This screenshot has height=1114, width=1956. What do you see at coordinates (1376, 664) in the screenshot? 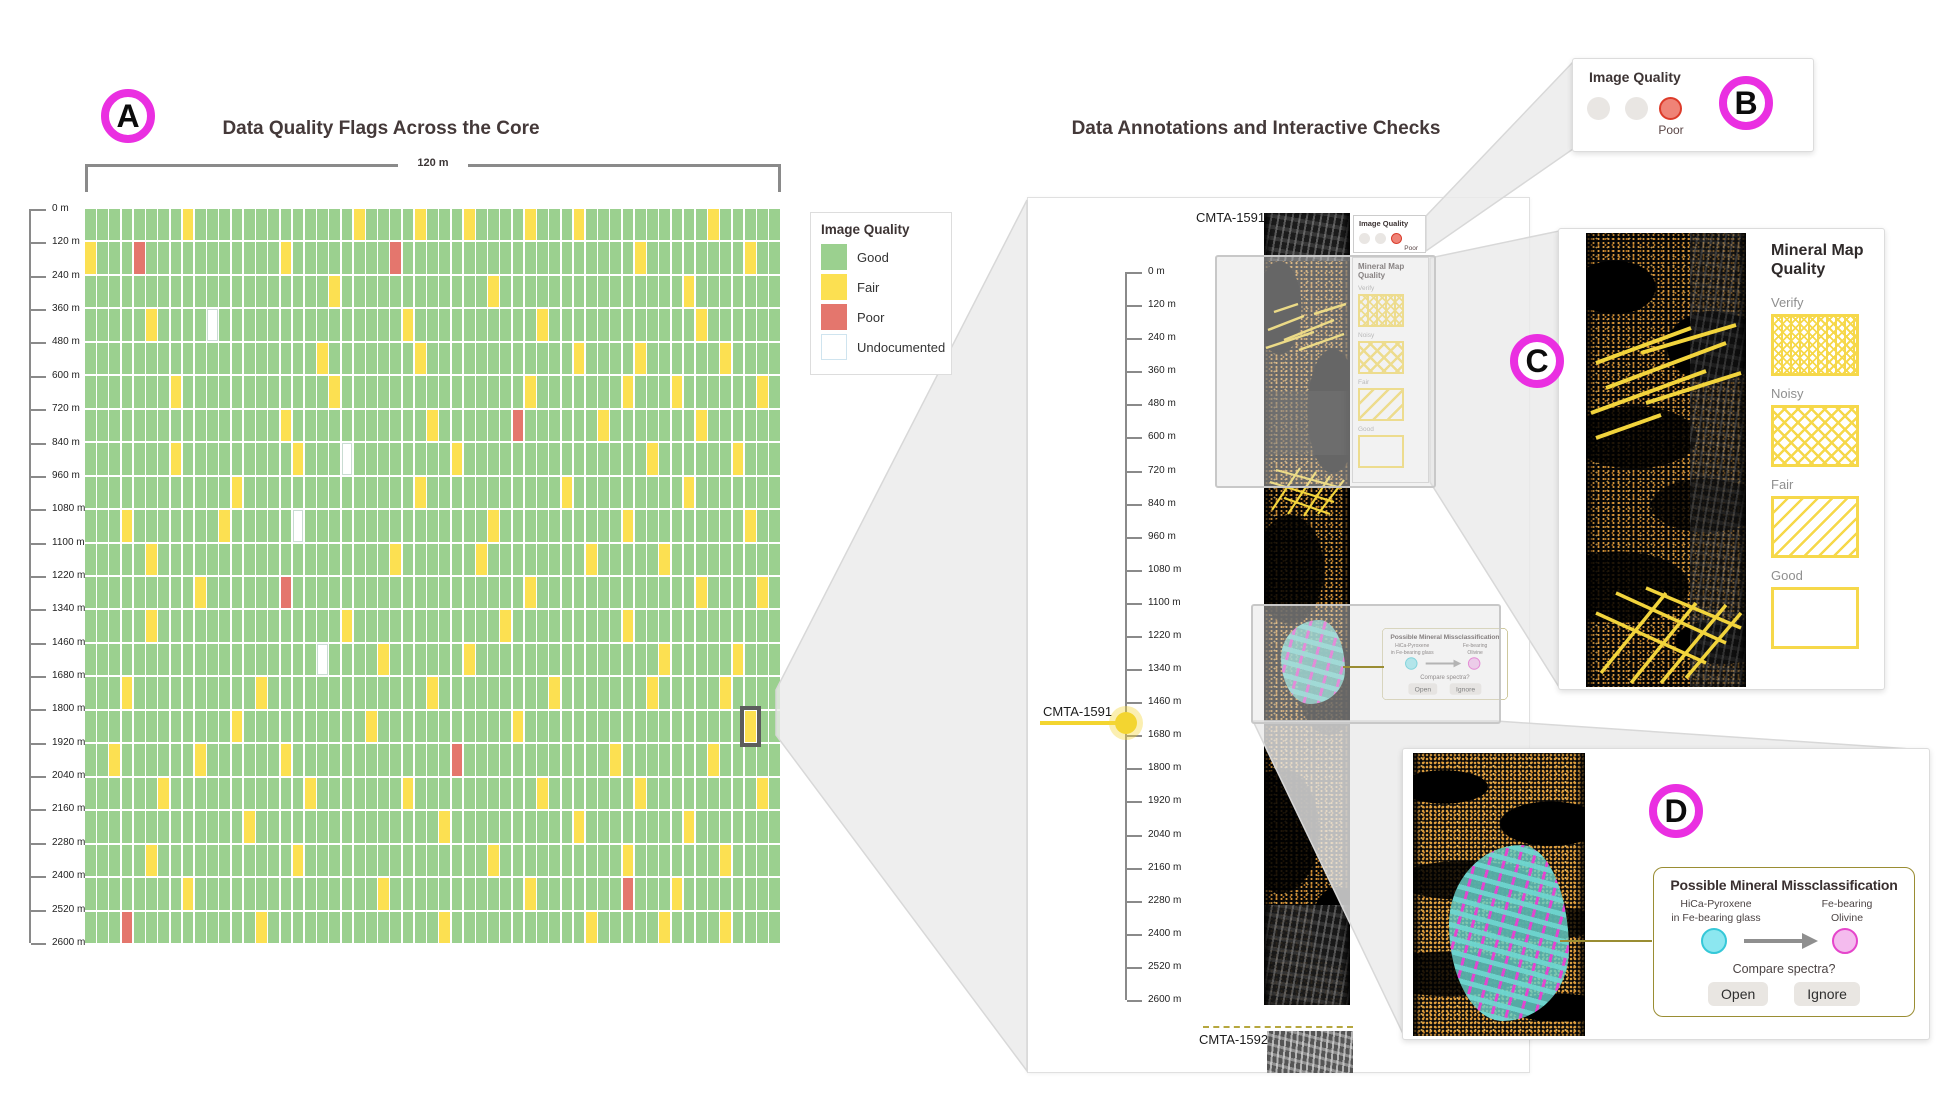
I see `zoom-source-box-d` at bounding box center [1376, 664].